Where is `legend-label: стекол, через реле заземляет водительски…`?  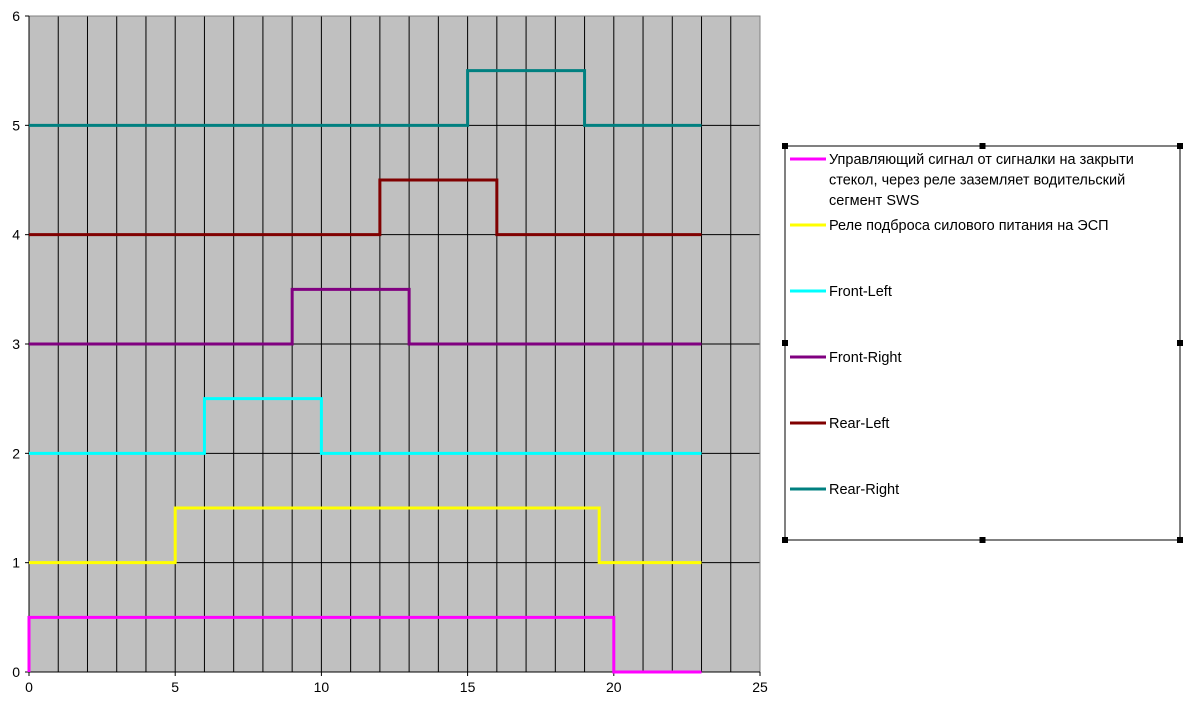
legend-label: стекол, через реле заземляет водительски… is located at coordinates (977, 181).